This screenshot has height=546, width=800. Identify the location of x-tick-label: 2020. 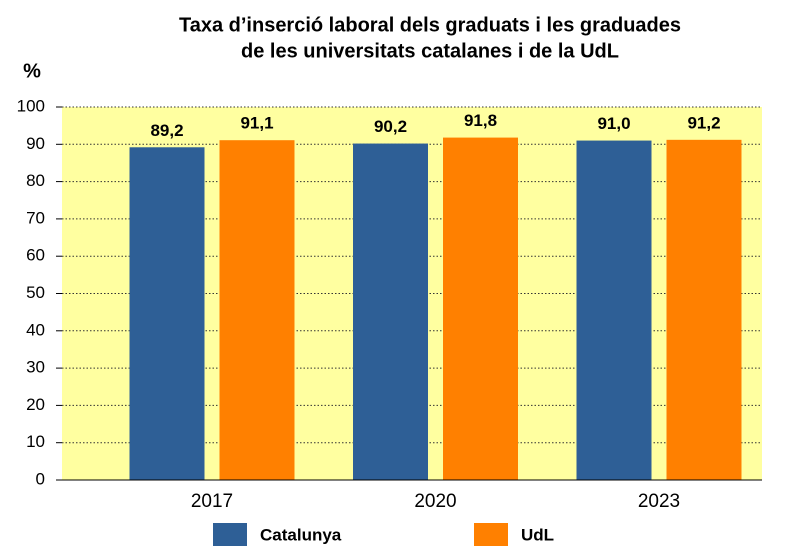
(435, 501).